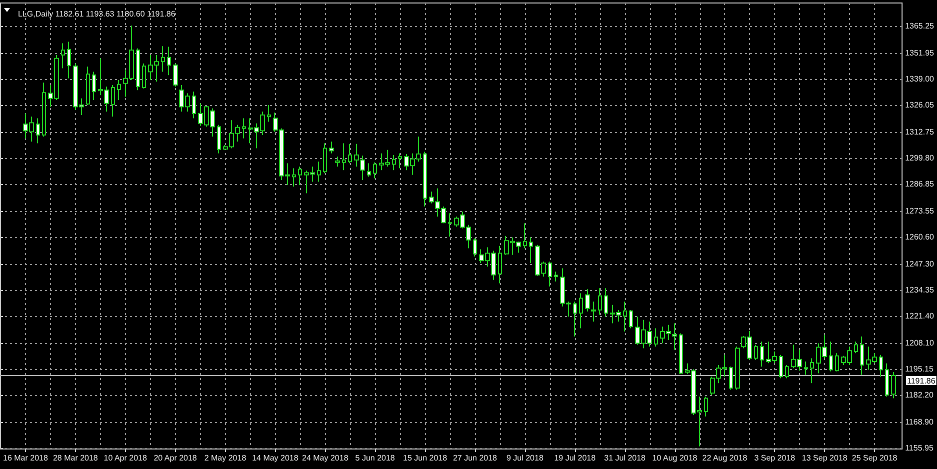 This screenshot has height=469, width=937. I want to click on y-tick-label: 1312.75, so click(920, 131).